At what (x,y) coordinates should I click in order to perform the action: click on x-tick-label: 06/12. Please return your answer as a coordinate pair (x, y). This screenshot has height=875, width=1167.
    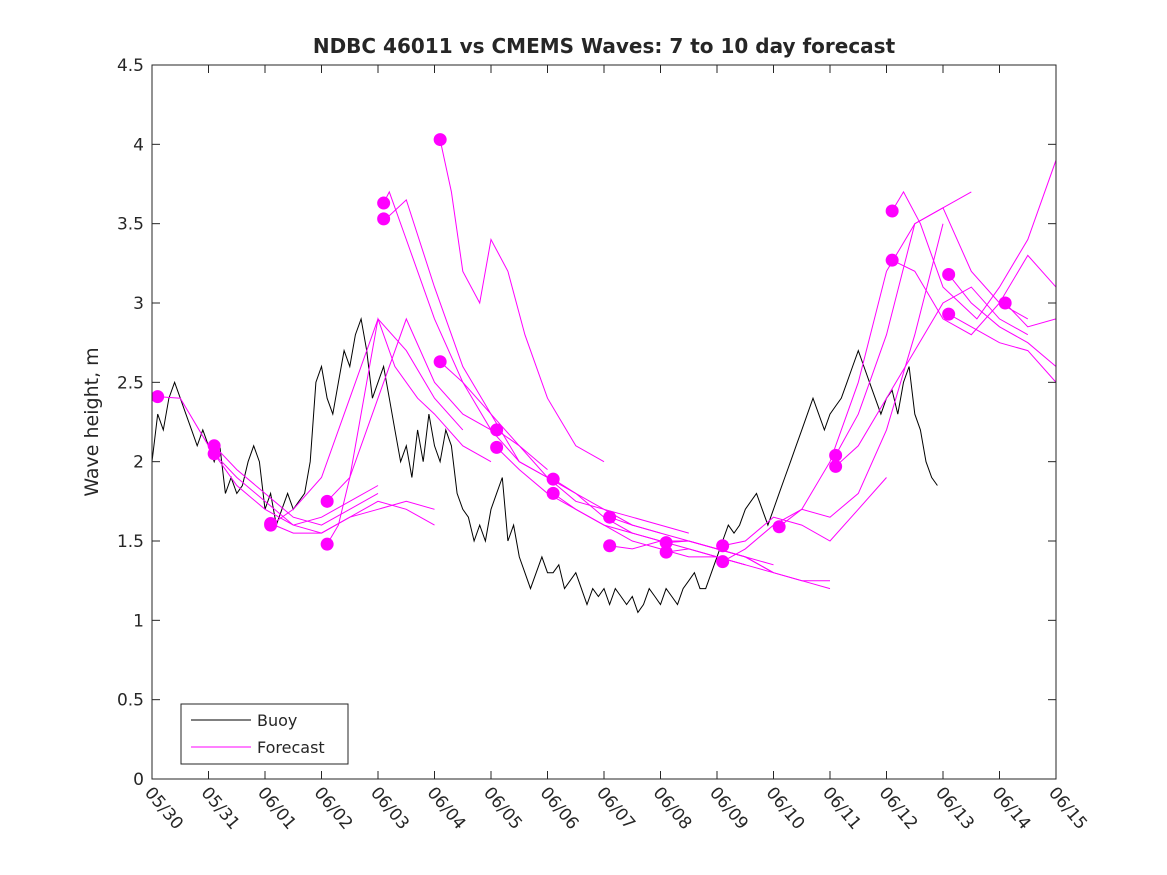
    Looking at the image, I should click on (898, 808).